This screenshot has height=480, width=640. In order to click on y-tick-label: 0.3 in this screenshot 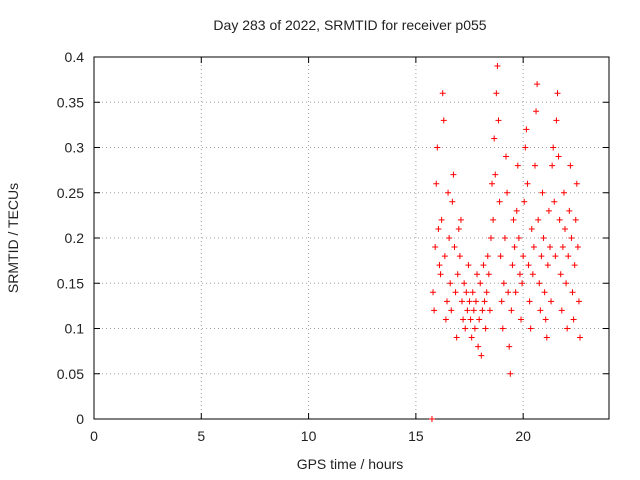, I will do `click(75, 148)`.